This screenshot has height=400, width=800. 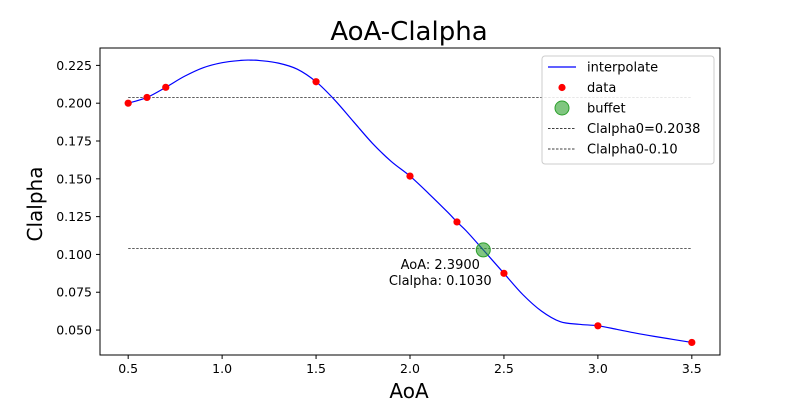 I want to click on legend-label: interpolate, so click(x=622, y=68).